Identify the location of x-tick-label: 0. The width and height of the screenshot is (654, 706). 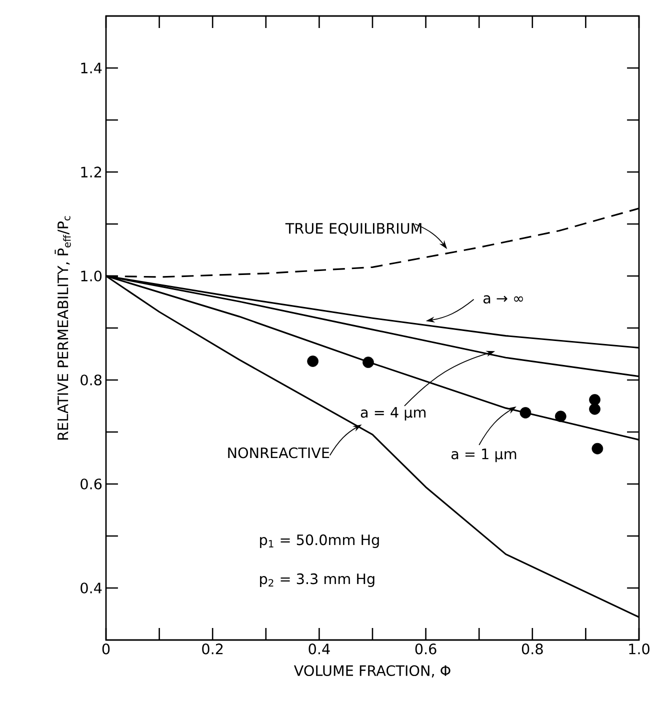
(106, 649).